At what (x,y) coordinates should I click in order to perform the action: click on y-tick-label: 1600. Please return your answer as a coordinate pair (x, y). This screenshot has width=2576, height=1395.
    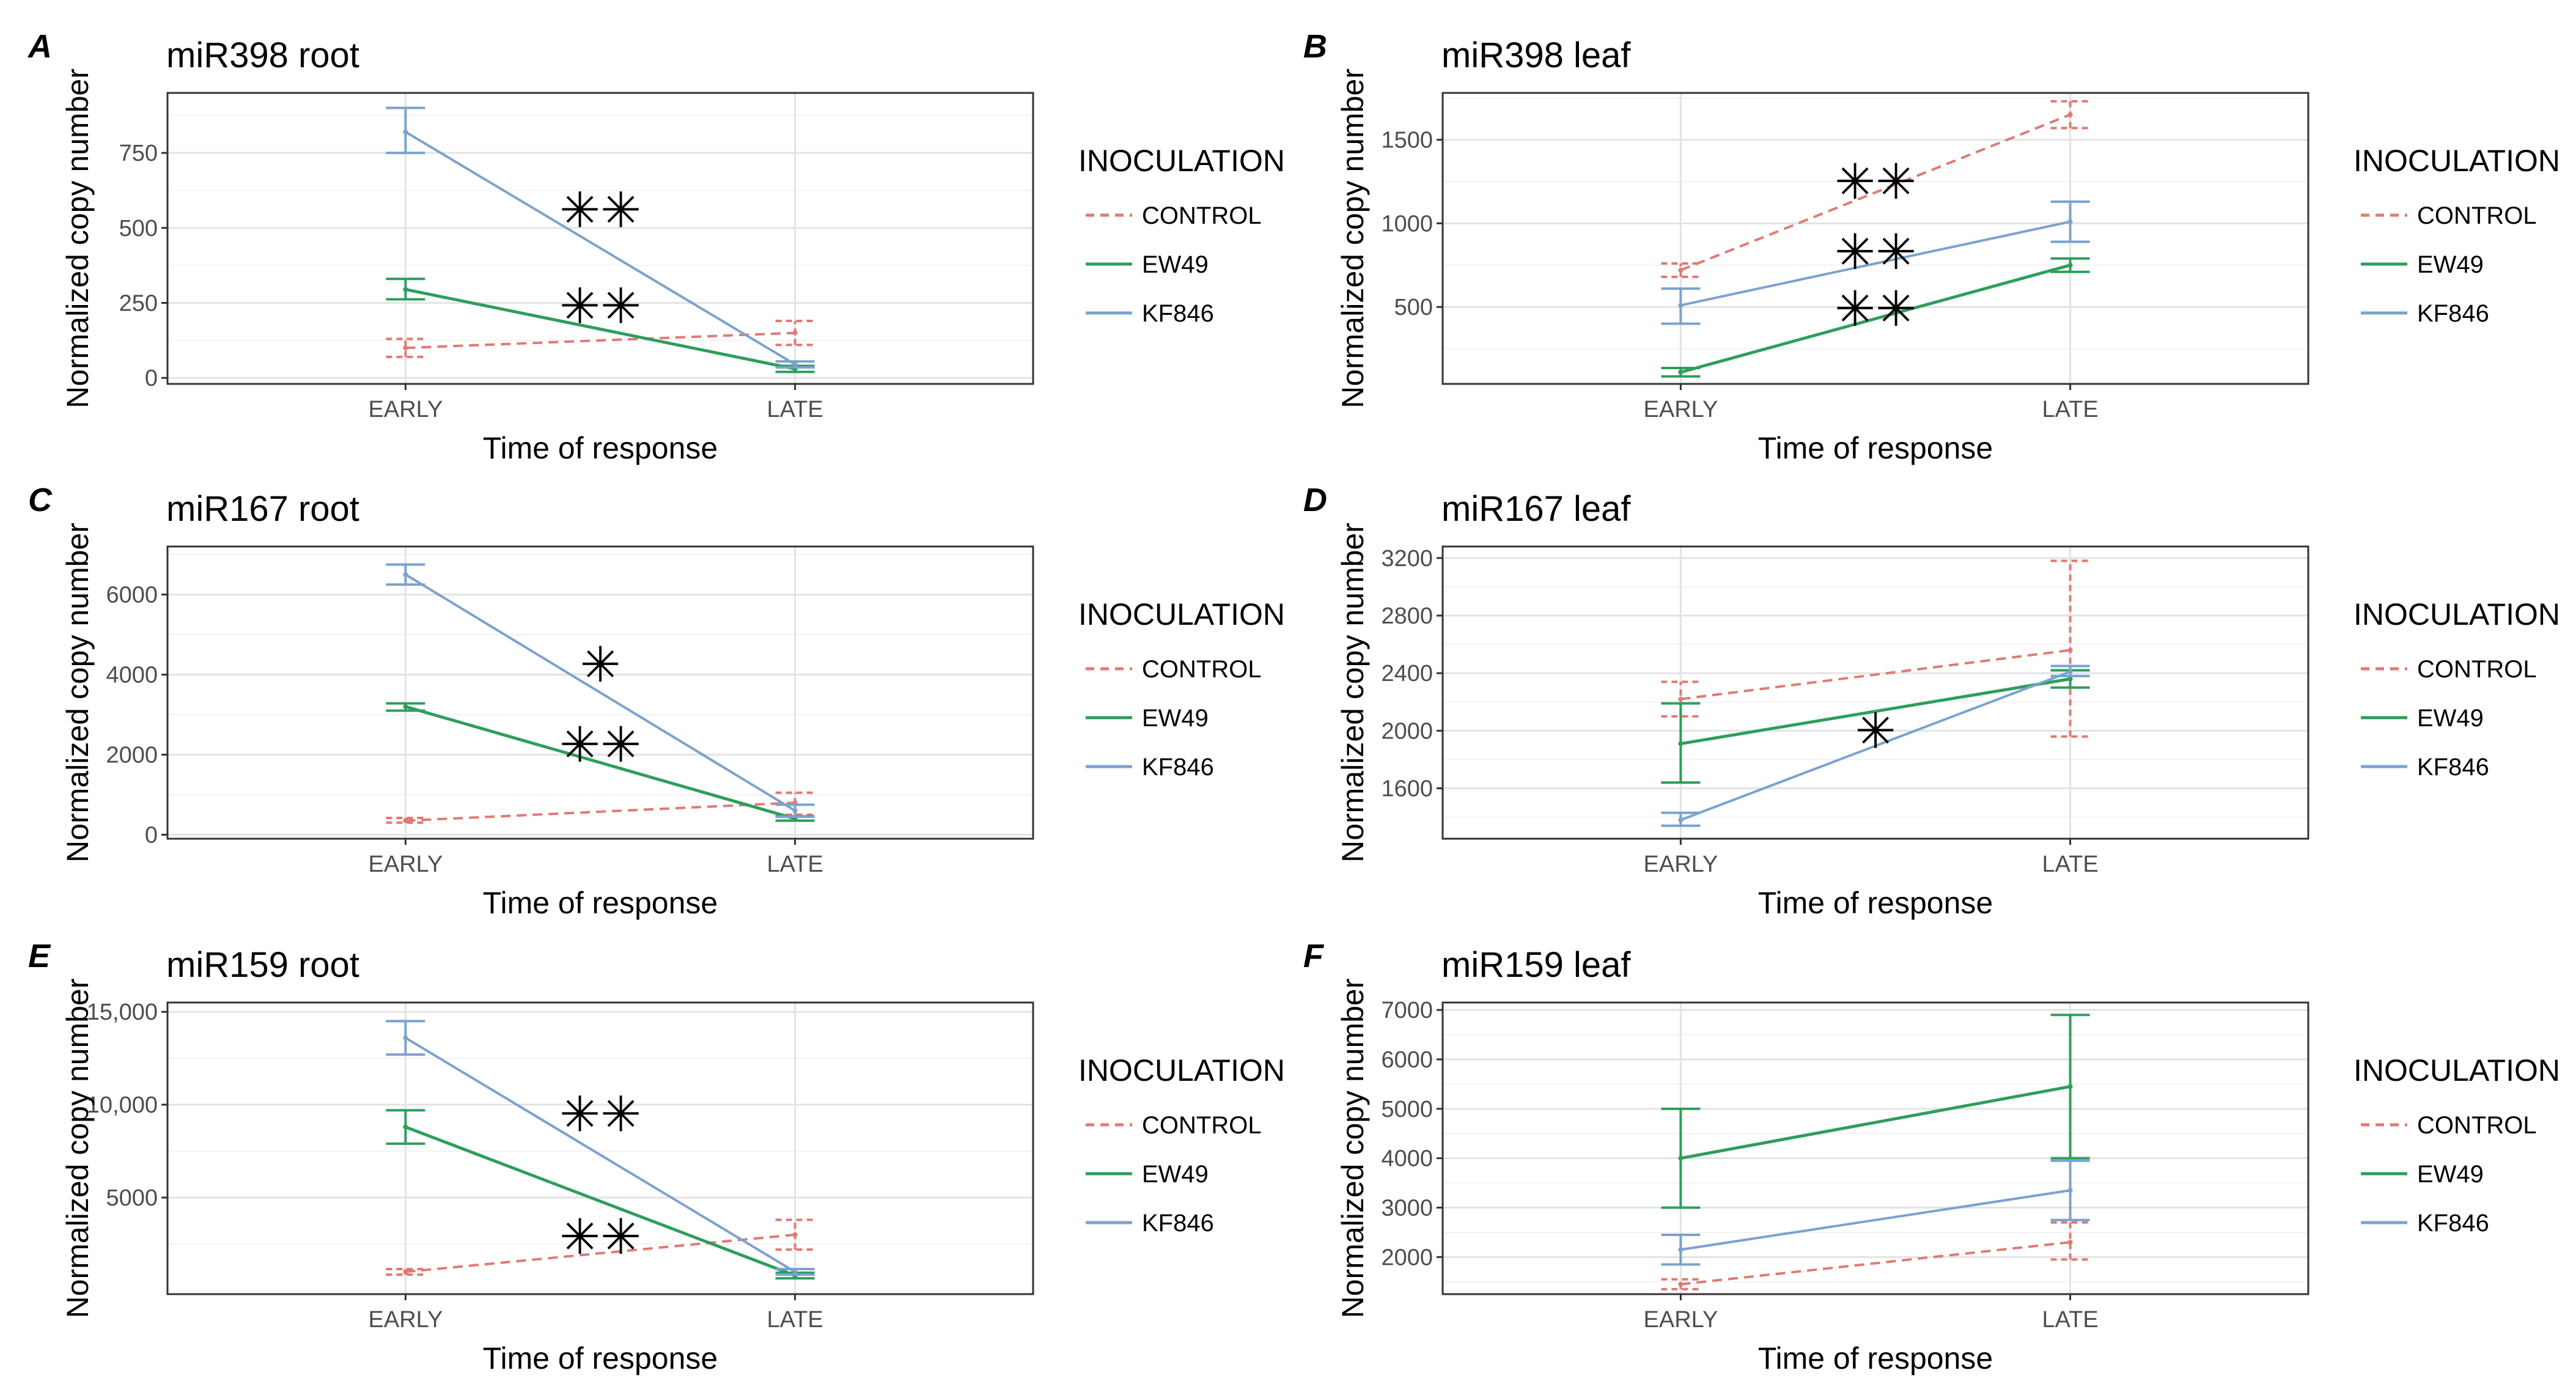
    Looking at the image, I should click on (1407, 789).